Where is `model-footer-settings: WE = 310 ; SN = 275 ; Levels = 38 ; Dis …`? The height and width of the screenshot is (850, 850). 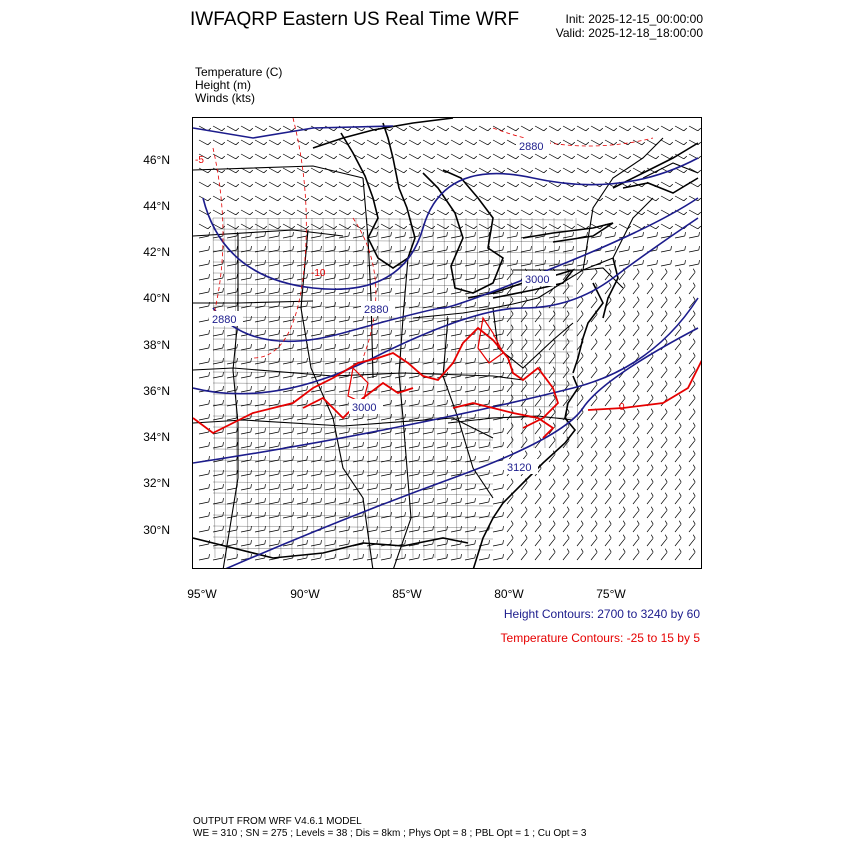 model-footer-settings: WE = 310 ; SN = 275 ; Levels = 38 ; Dis … is located at coordinates (390, 833).